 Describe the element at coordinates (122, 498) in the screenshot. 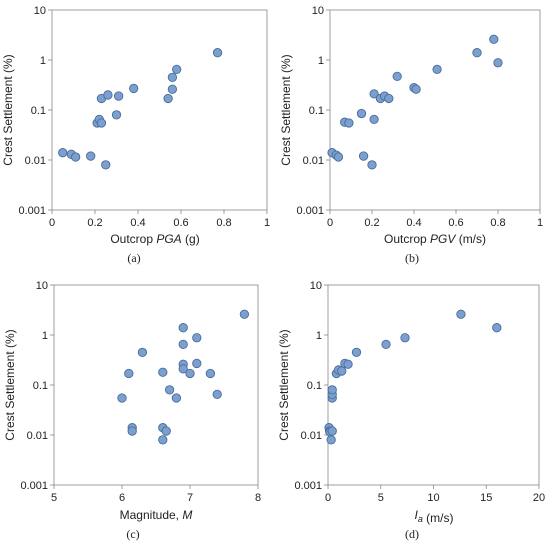

I see `x-tick-label: 6` at that location.